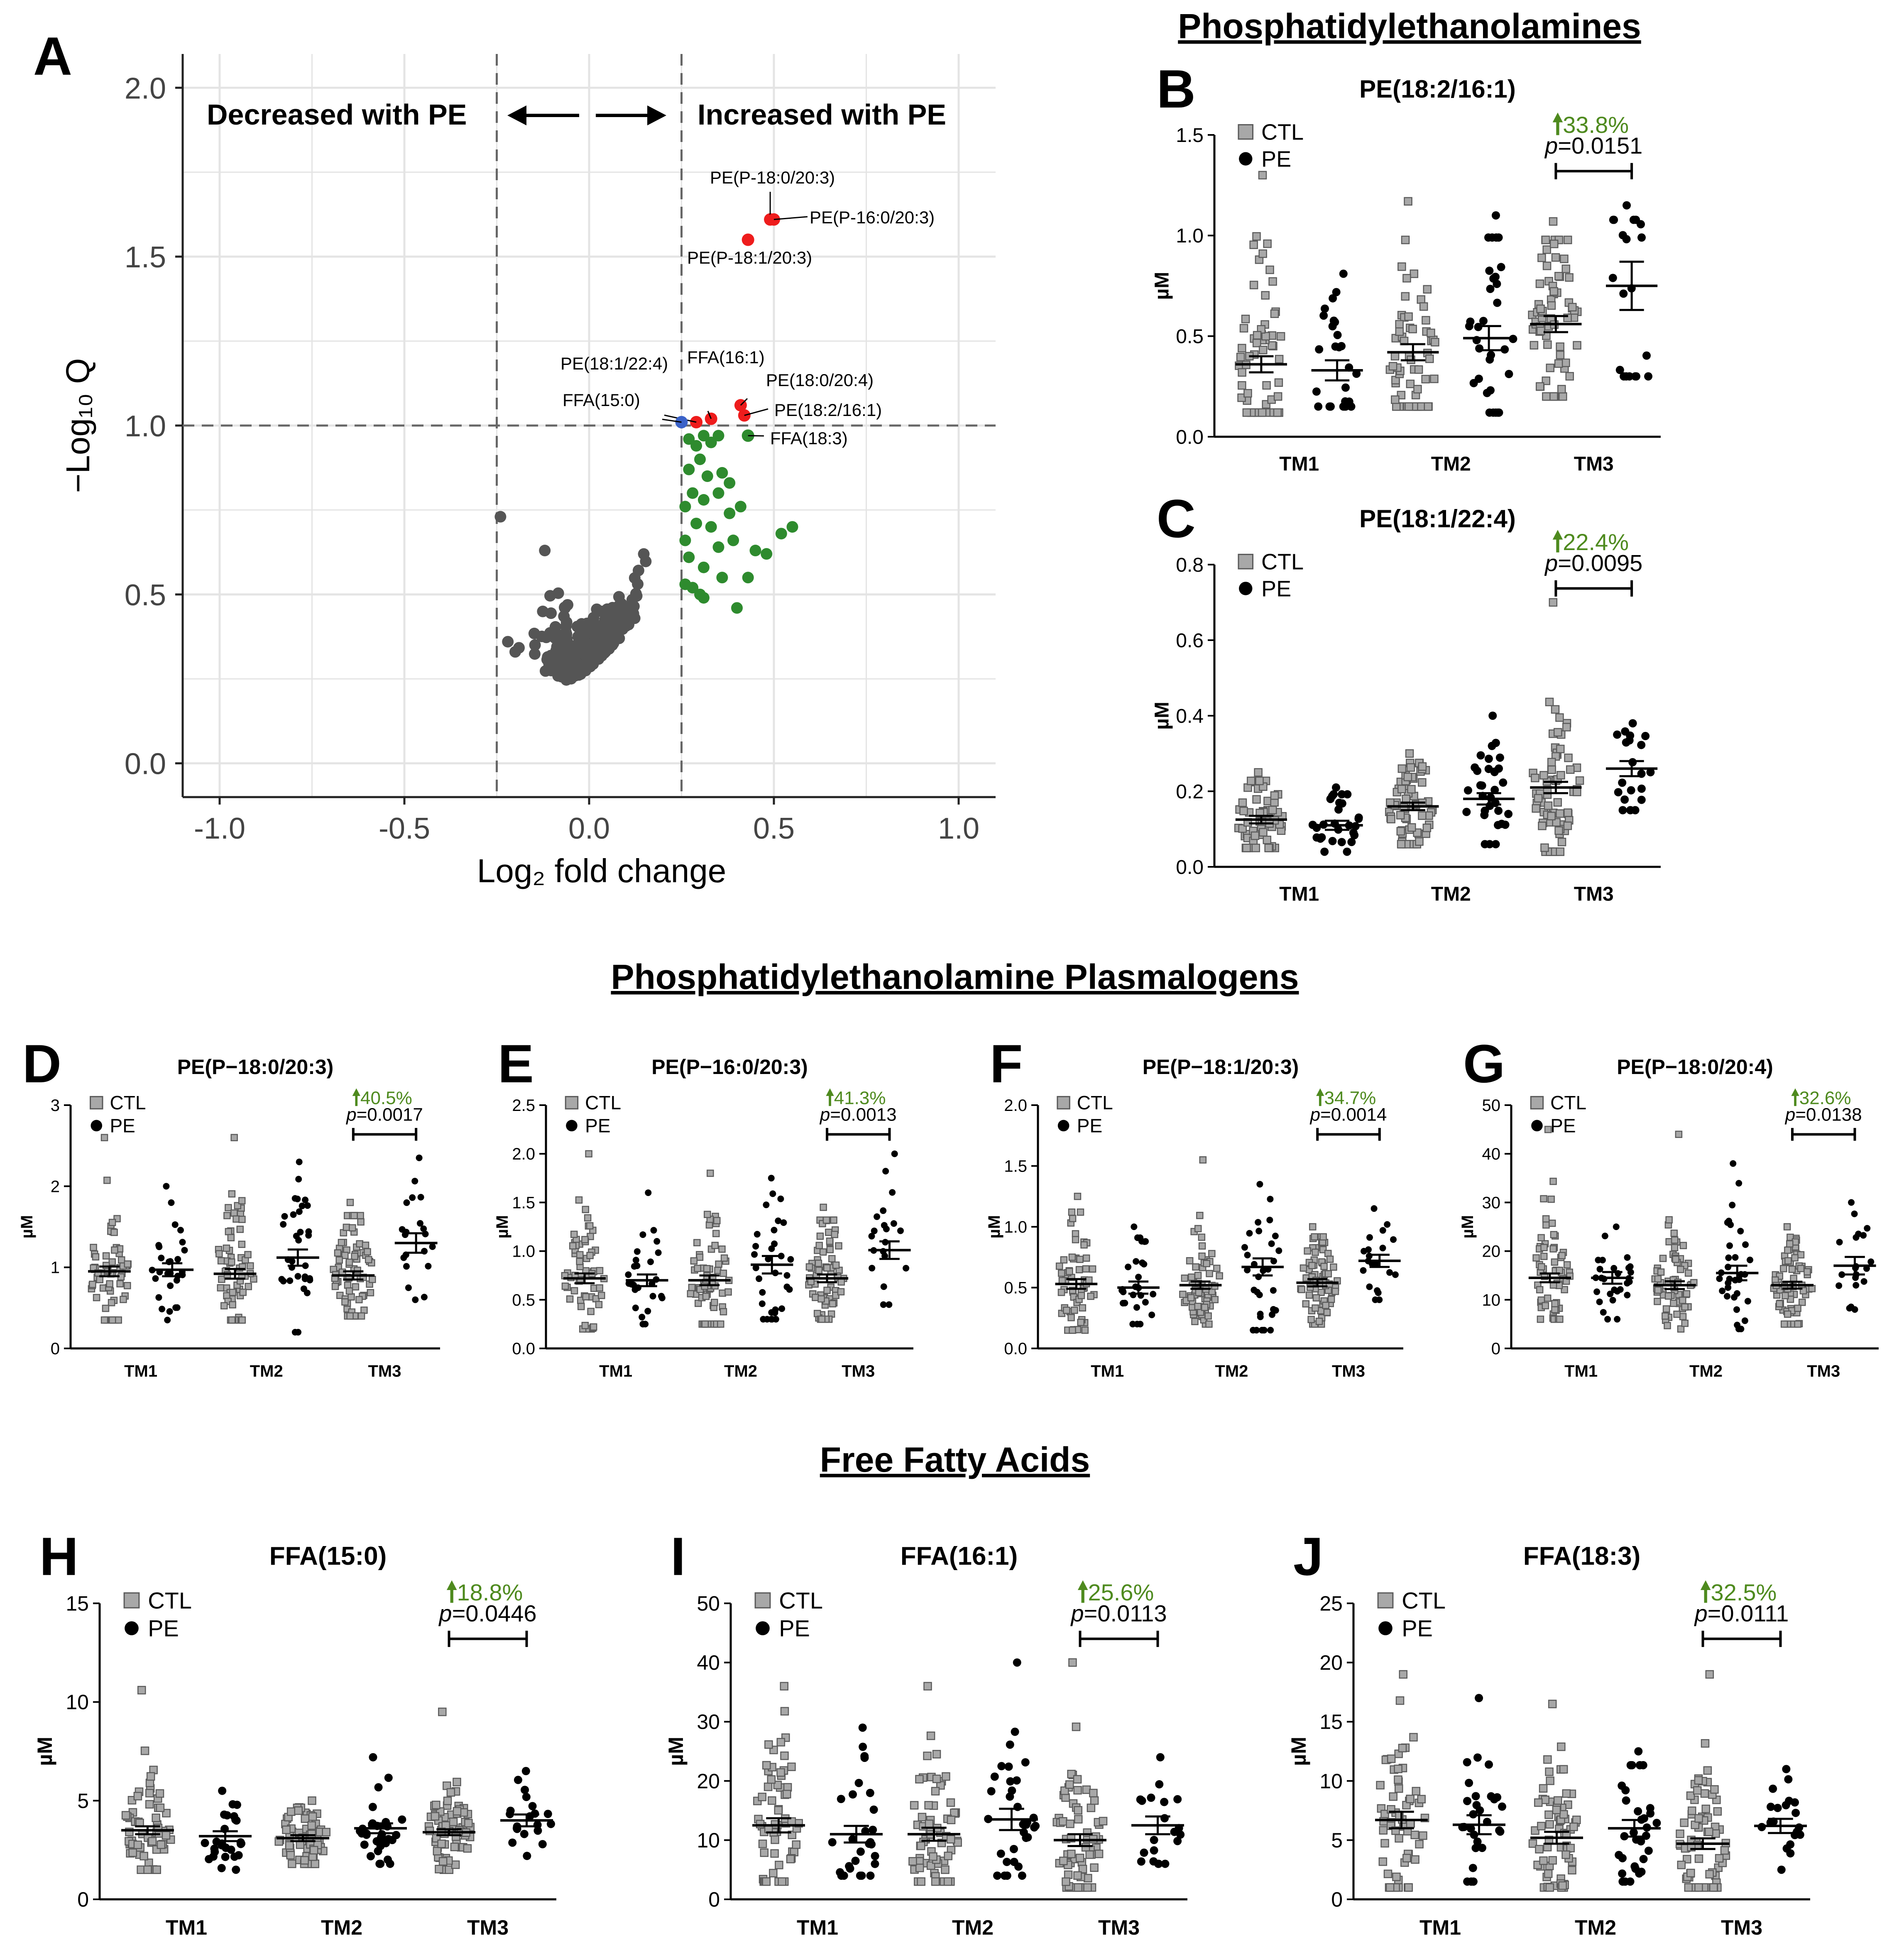  Describe the element at coordinates (708, 1722) in the screenshot. I see `y-tick-label: 30` at that location.